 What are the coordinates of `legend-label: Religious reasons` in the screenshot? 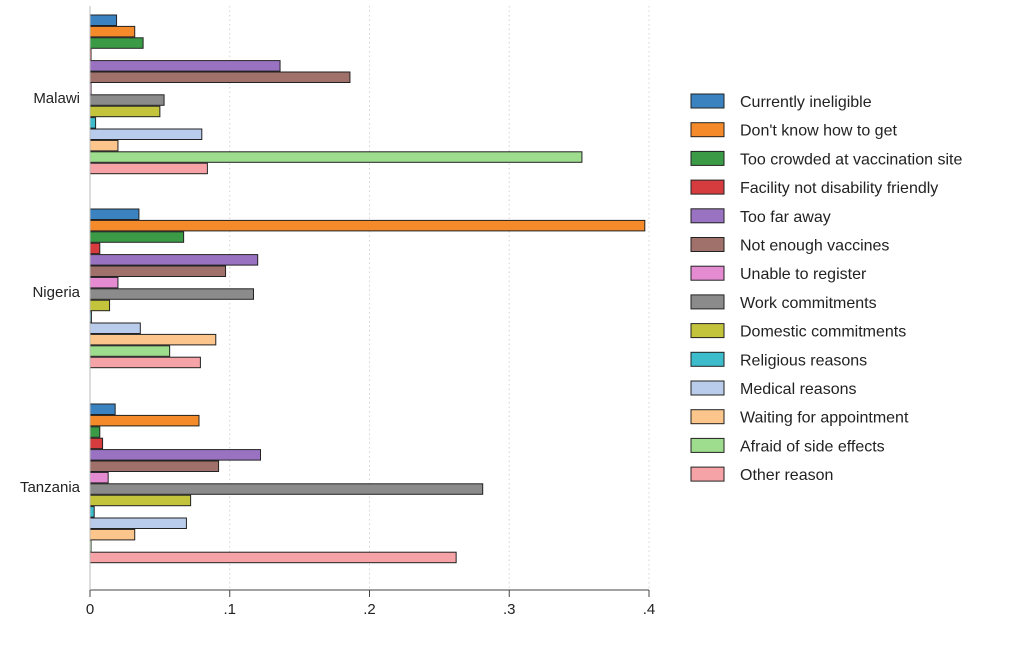 It's located at (803, 360).